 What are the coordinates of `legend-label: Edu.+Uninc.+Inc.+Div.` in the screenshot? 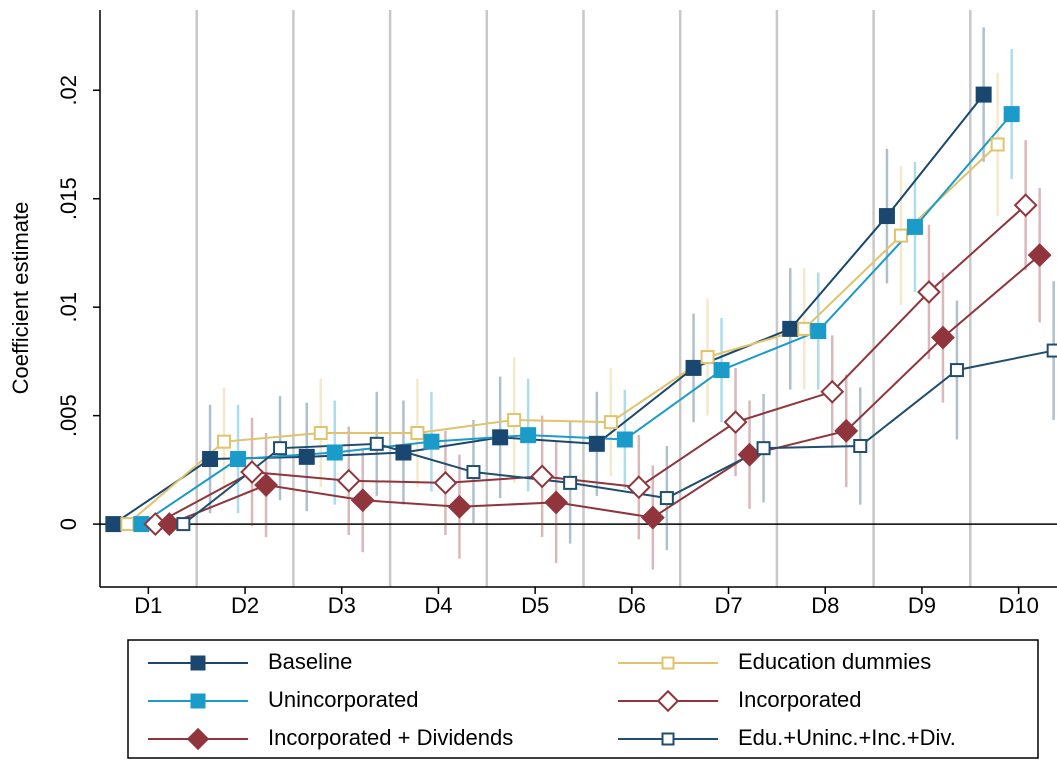 It's located at (847, 737).